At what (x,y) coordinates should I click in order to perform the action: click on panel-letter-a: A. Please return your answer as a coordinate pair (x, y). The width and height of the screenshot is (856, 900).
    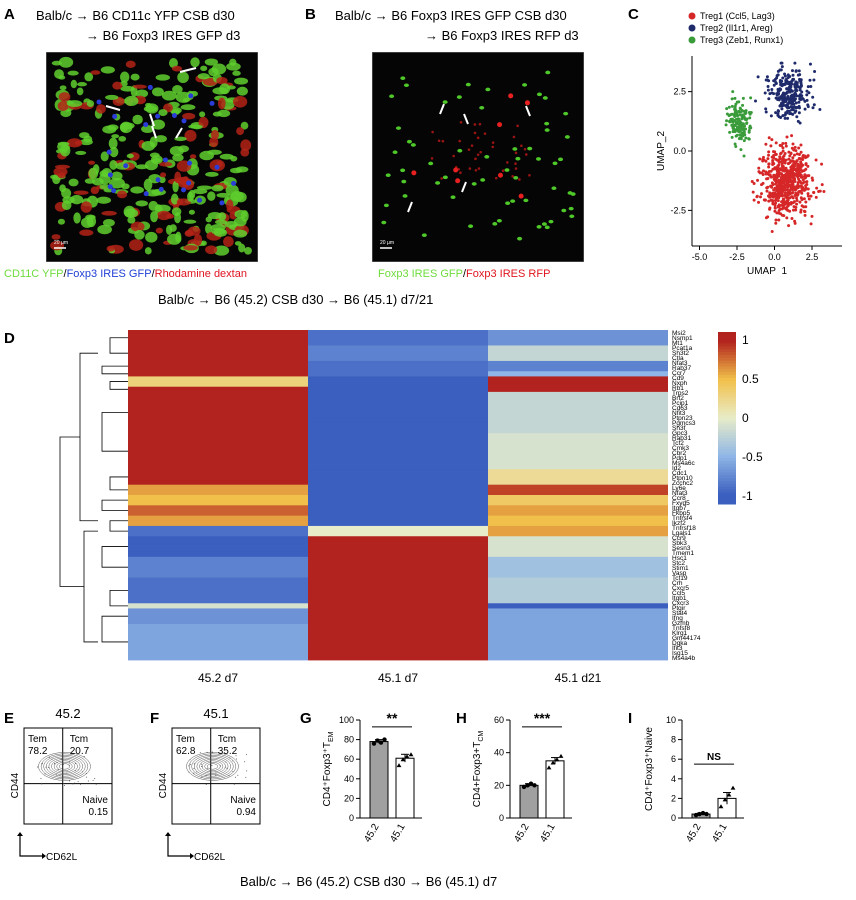
    Looking at the image, I should click on (9, 14).